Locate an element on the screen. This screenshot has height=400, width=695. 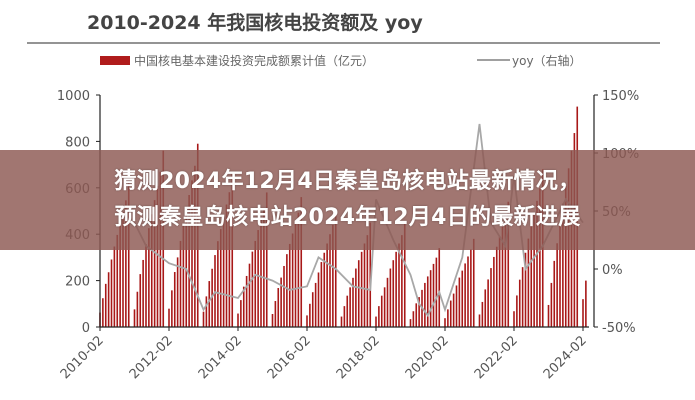
headline-line-1: 猜测2024年12月4日秦皇岛核电站最新情况， is located at coordinates (347, 181).